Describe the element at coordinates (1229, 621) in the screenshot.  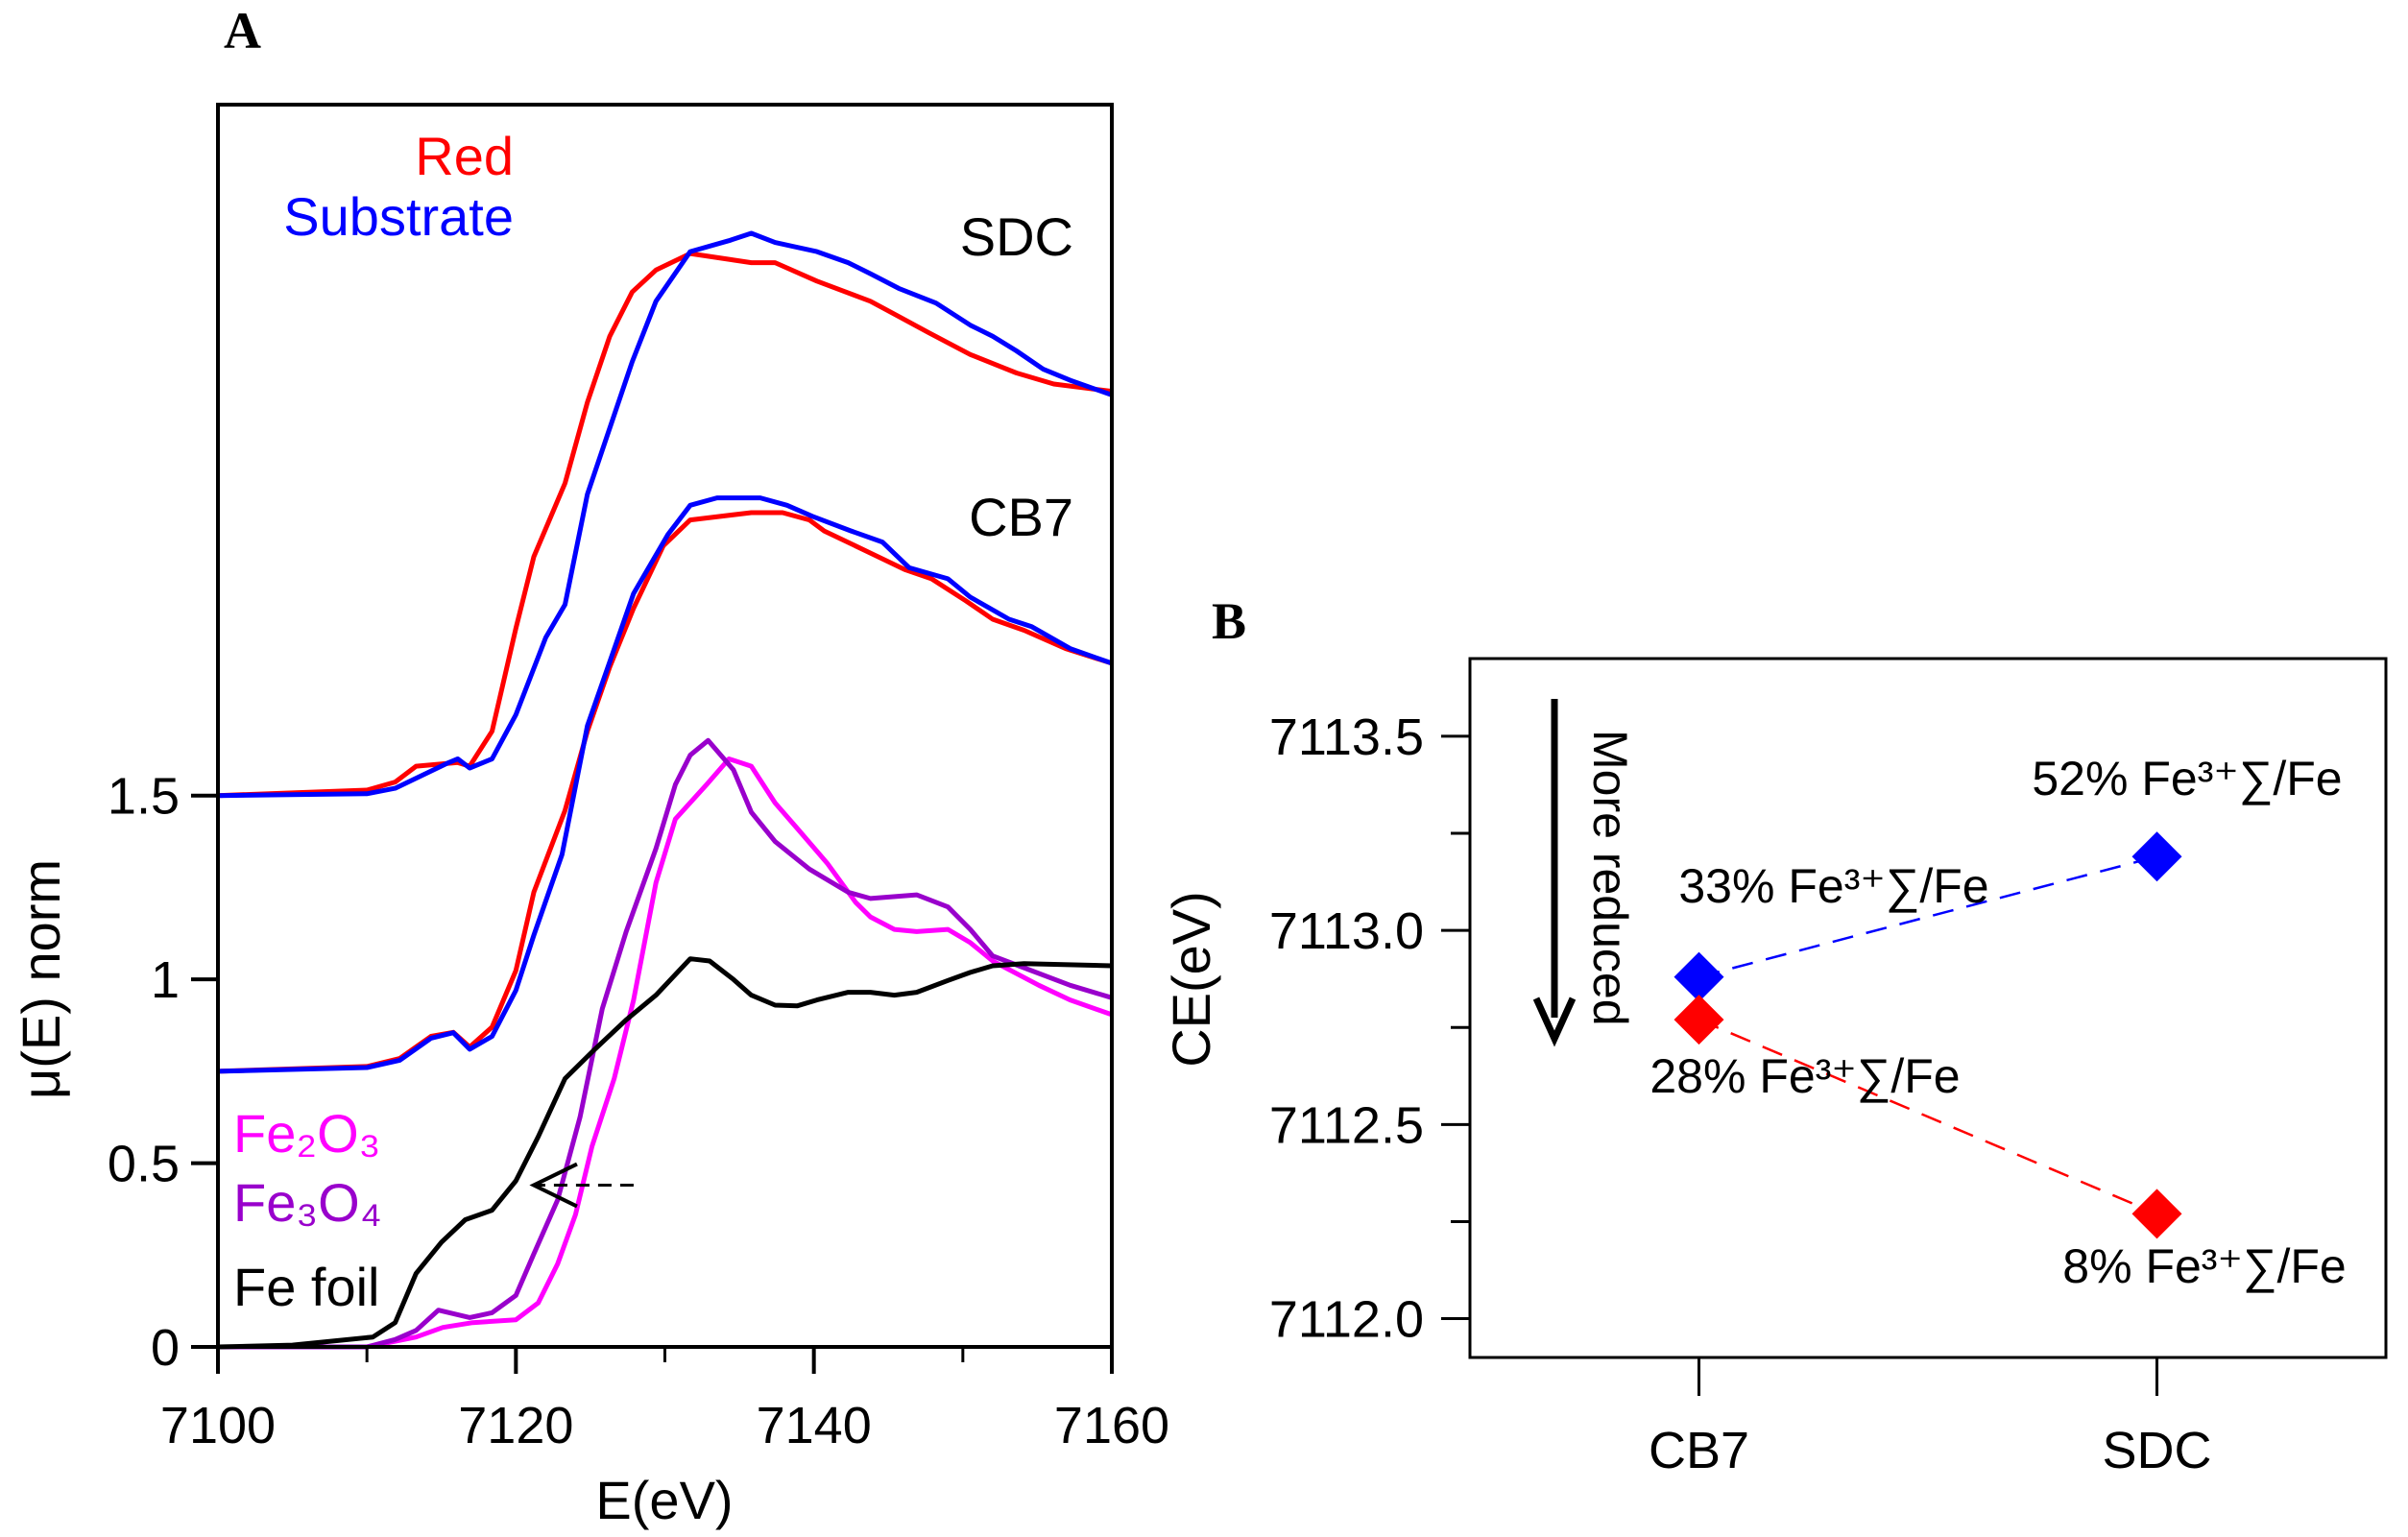
I see `panel-b-label: B` at that location.